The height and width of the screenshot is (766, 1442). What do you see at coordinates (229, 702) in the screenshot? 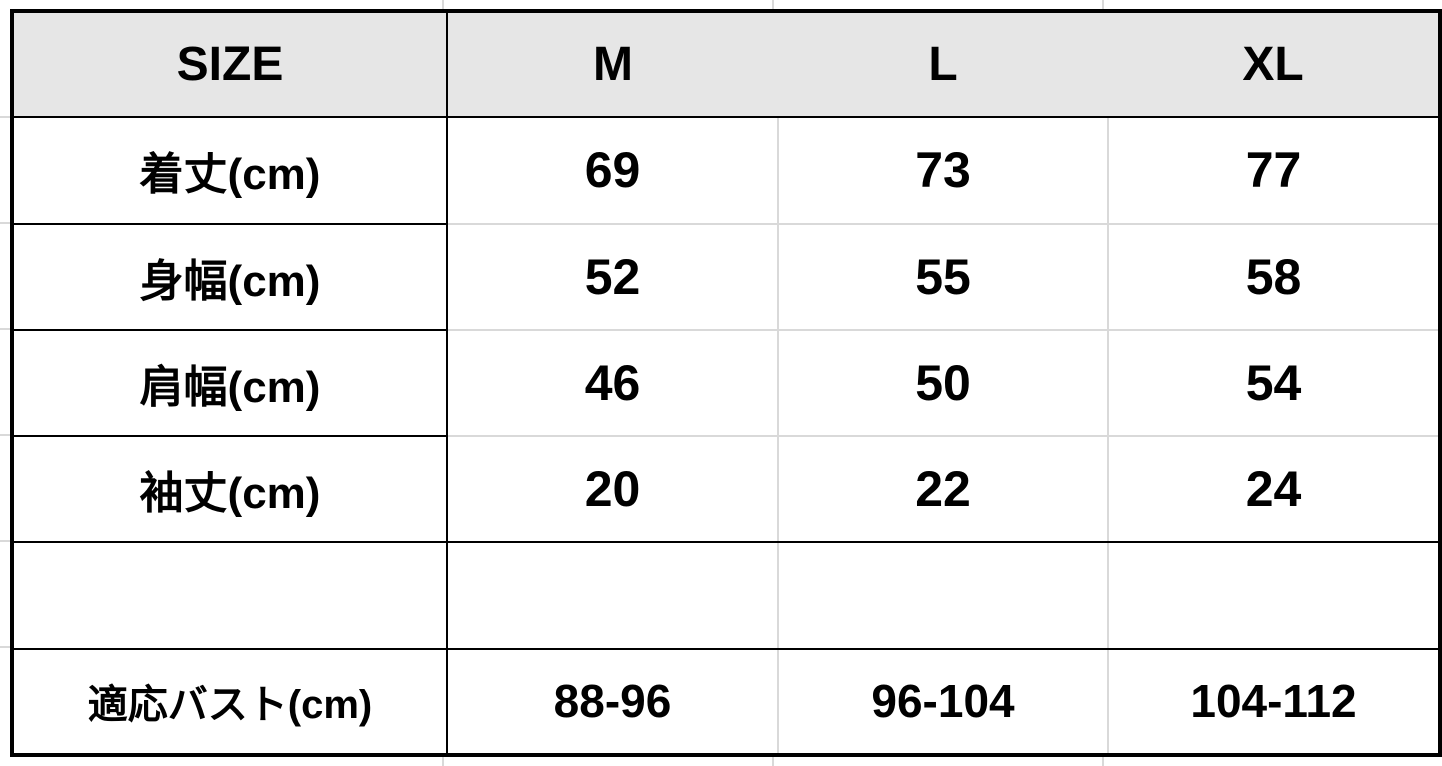
I see `row-label: 適応バスト(cm)` at bounding box center [229, 702].